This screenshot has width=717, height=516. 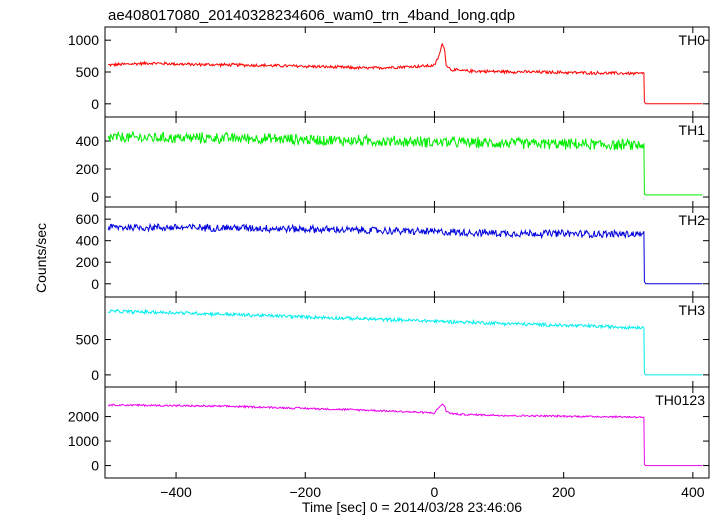 What do you see at coordinates (83, 417) in the screenshot?
I see `y-tick-label: 2000` at bounding box center [83, 417].